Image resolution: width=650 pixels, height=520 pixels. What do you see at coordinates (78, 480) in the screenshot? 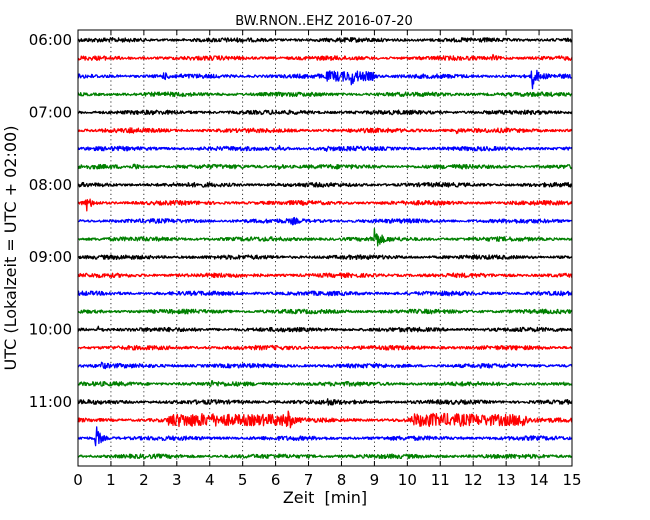
I see `x-tick-label: 0` at bounding box center [78, 480].